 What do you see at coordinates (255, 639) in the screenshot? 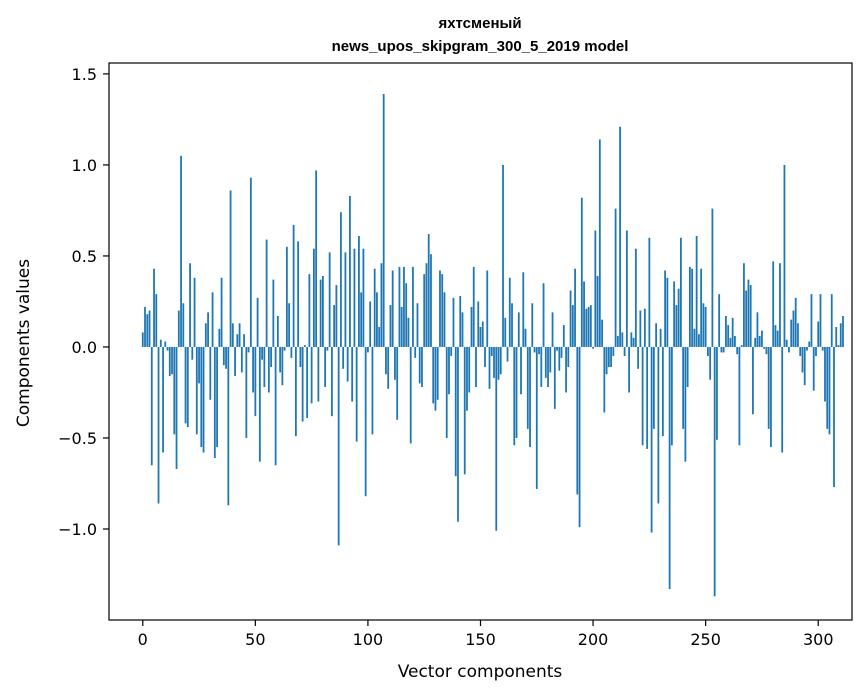
I see `x-tick-label: 50` at bounding box center [255, 639].